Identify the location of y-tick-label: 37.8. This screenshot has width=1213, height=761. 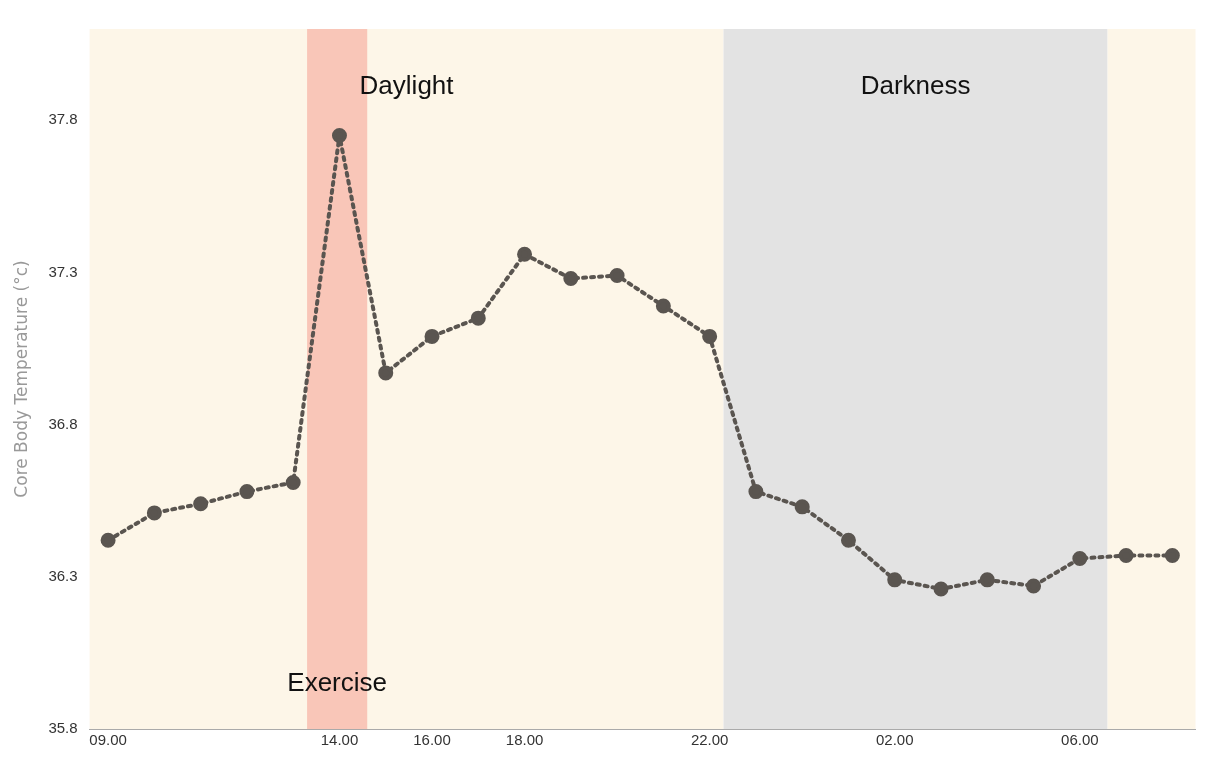
(63, 119).